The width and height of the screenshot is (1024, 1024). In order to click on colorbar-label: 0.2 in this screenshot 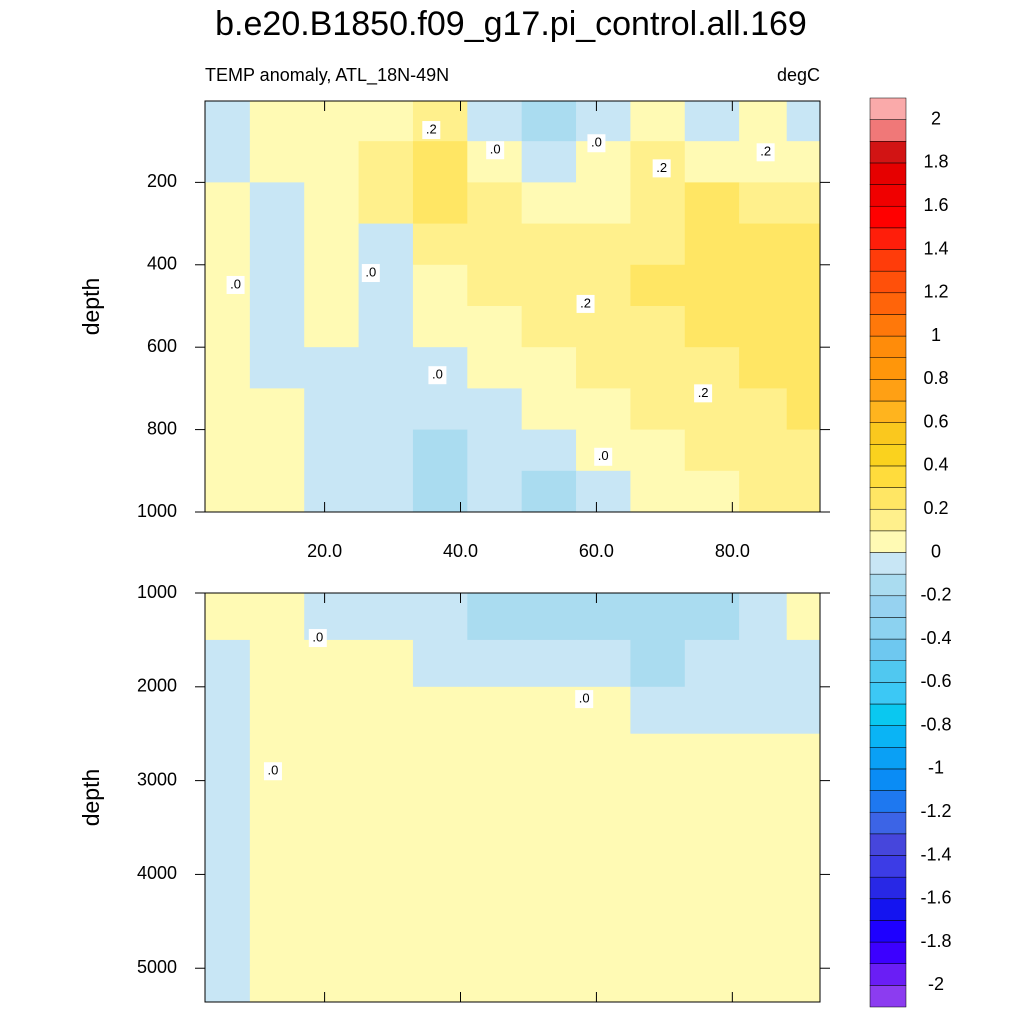, I will do `click(935, 508)`.